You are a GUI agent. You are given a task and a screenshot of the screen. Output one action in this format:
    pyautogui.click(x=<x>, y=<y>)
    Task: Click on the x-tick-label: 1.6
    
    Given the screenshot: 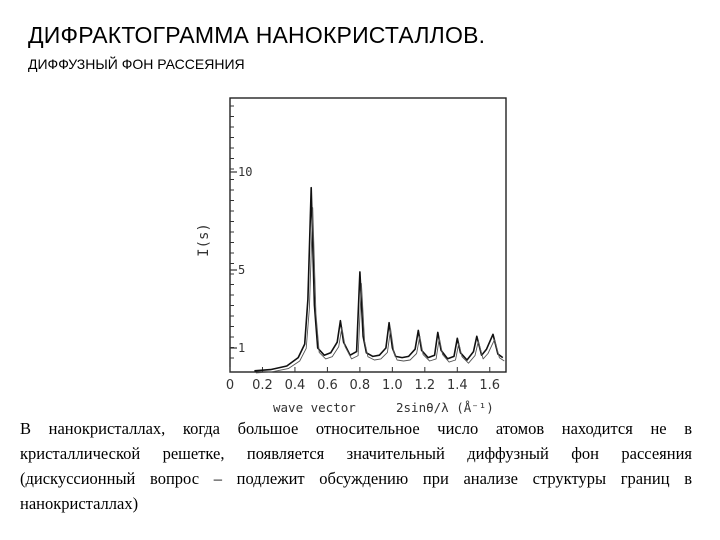 What is the action you would take?
    pyautogui.click(x=489, y=385)
    